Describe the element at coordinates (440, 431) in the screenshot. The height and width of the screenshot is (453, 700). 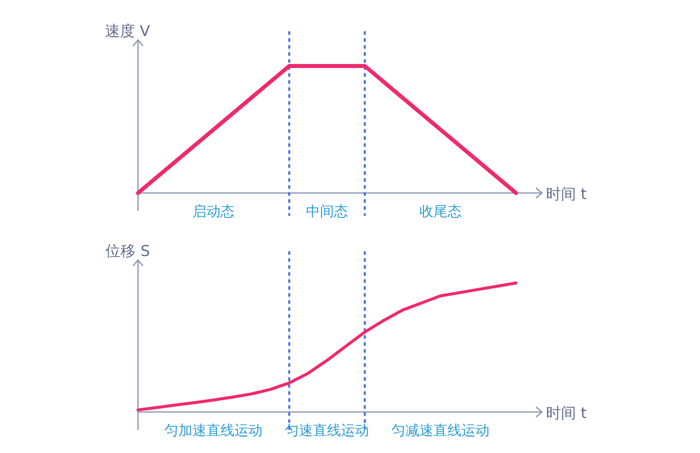
I see `text: 匀减速直线运动` at that location.